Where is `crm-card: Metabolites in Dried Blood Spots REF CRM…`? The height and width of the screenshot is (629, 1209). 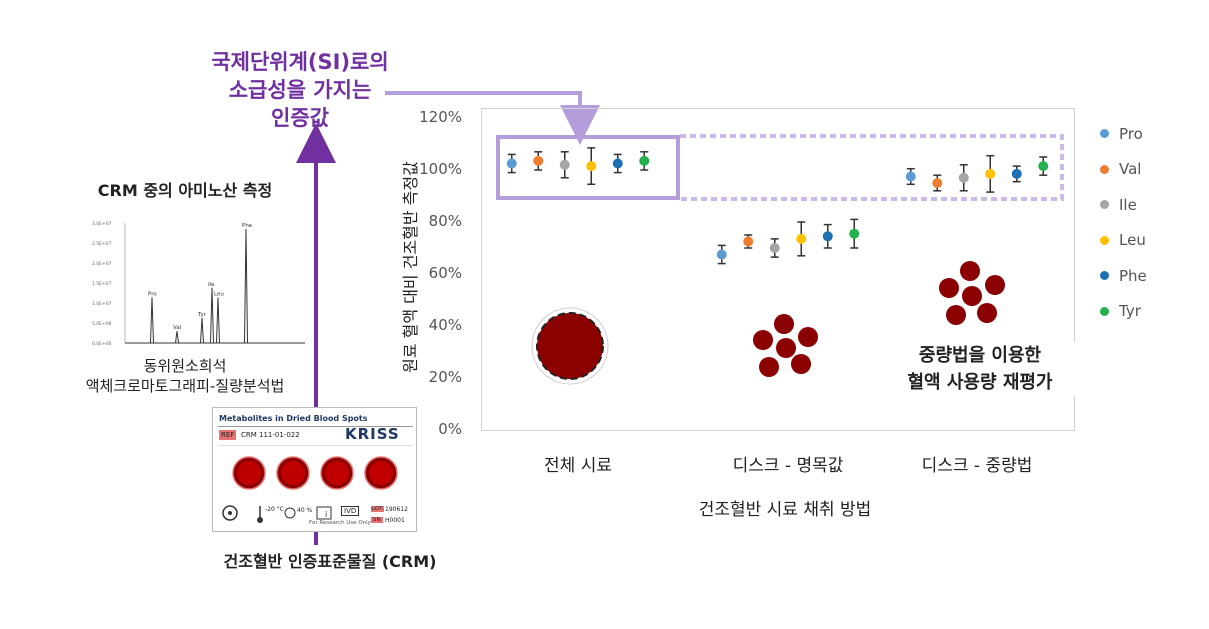 crm-card: Metabolites in Dried Blood Spots REF CRM… is located at coordinates (314, 469).